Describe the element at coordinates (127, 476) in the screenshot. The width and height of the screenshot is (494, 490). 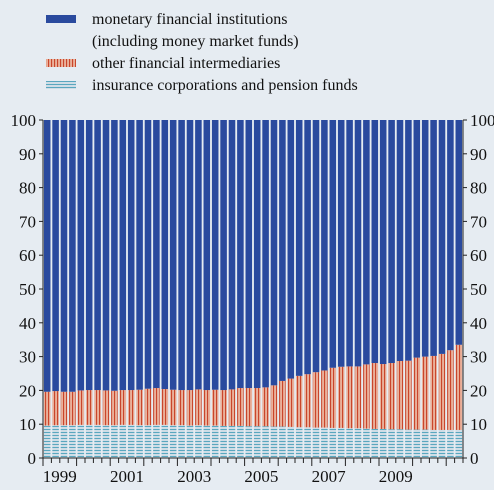
I see `x-tick-label: 2001` at that location.